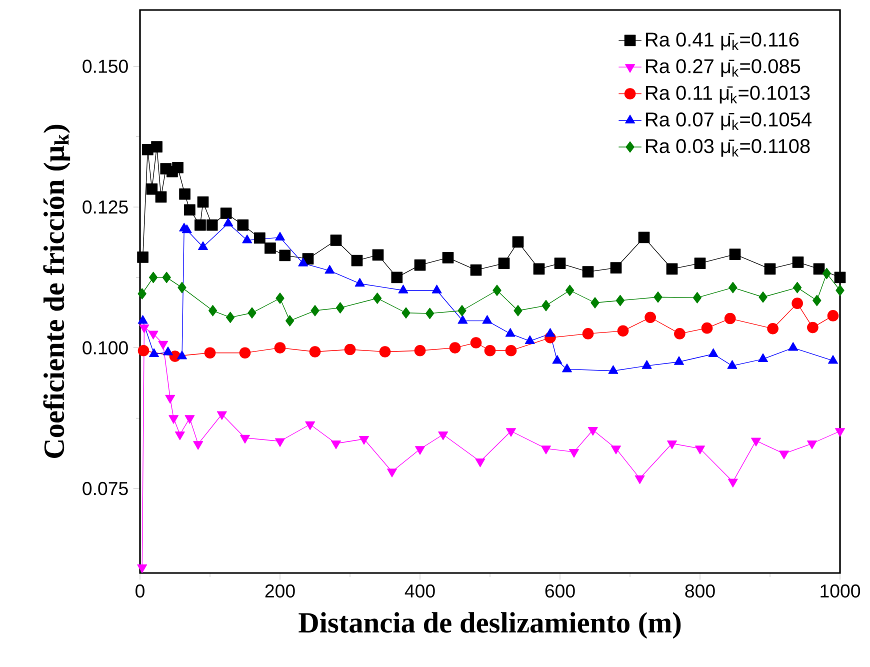 This screenshot has height=667, width=870. What do you see at coordinates (728, 148) in the screenshot?
I see `legend-label: Ra 0.03 μ̄$_{k}$=0.1108` at bounding box center [728, 148].